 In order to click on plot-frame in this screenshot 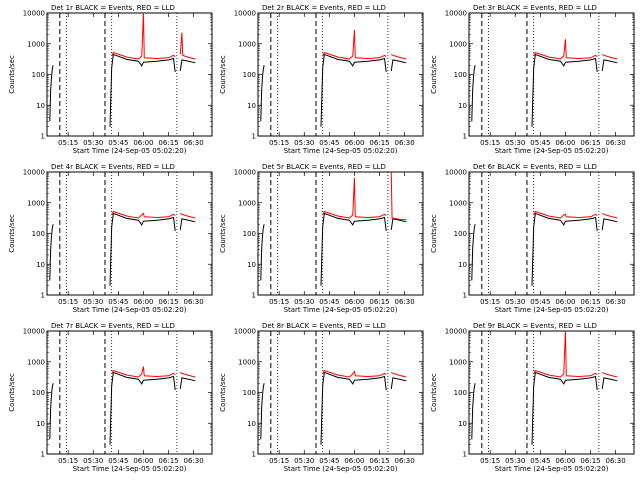, I will do `click(551, 74)`.